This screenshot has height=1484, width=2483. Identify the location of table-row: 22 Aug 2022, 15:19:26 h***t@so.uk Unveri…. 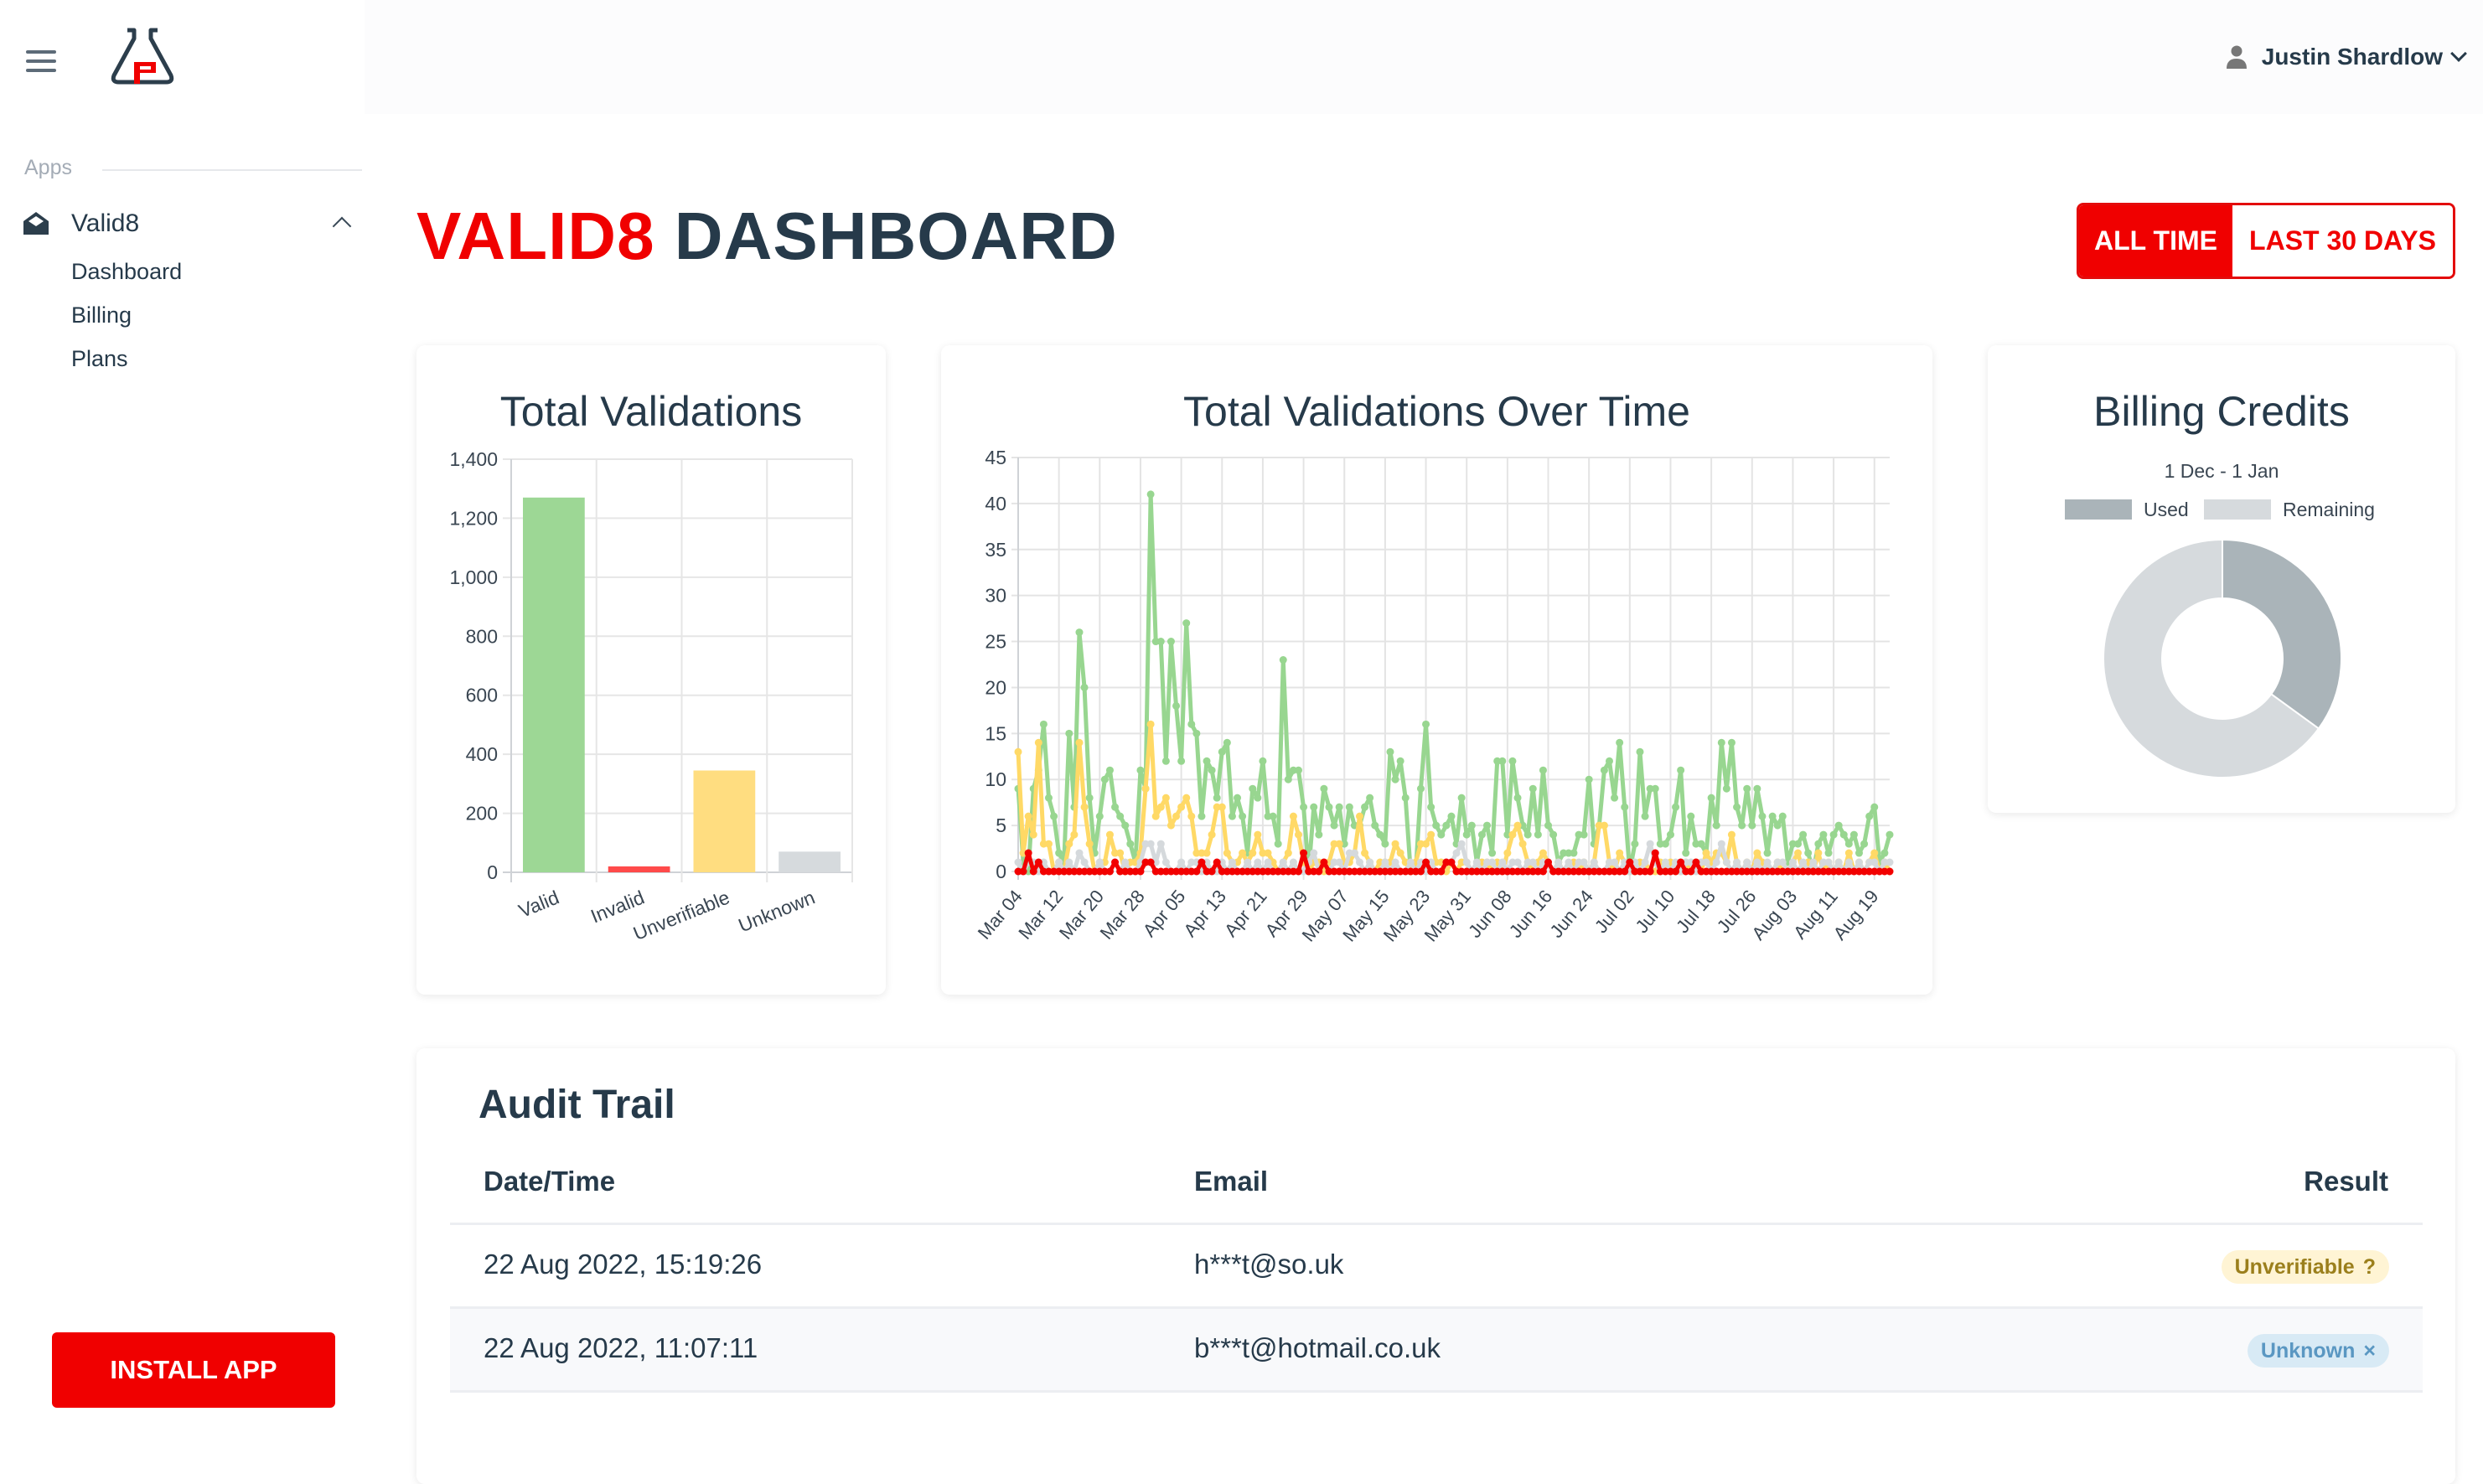
(1437, 1266).